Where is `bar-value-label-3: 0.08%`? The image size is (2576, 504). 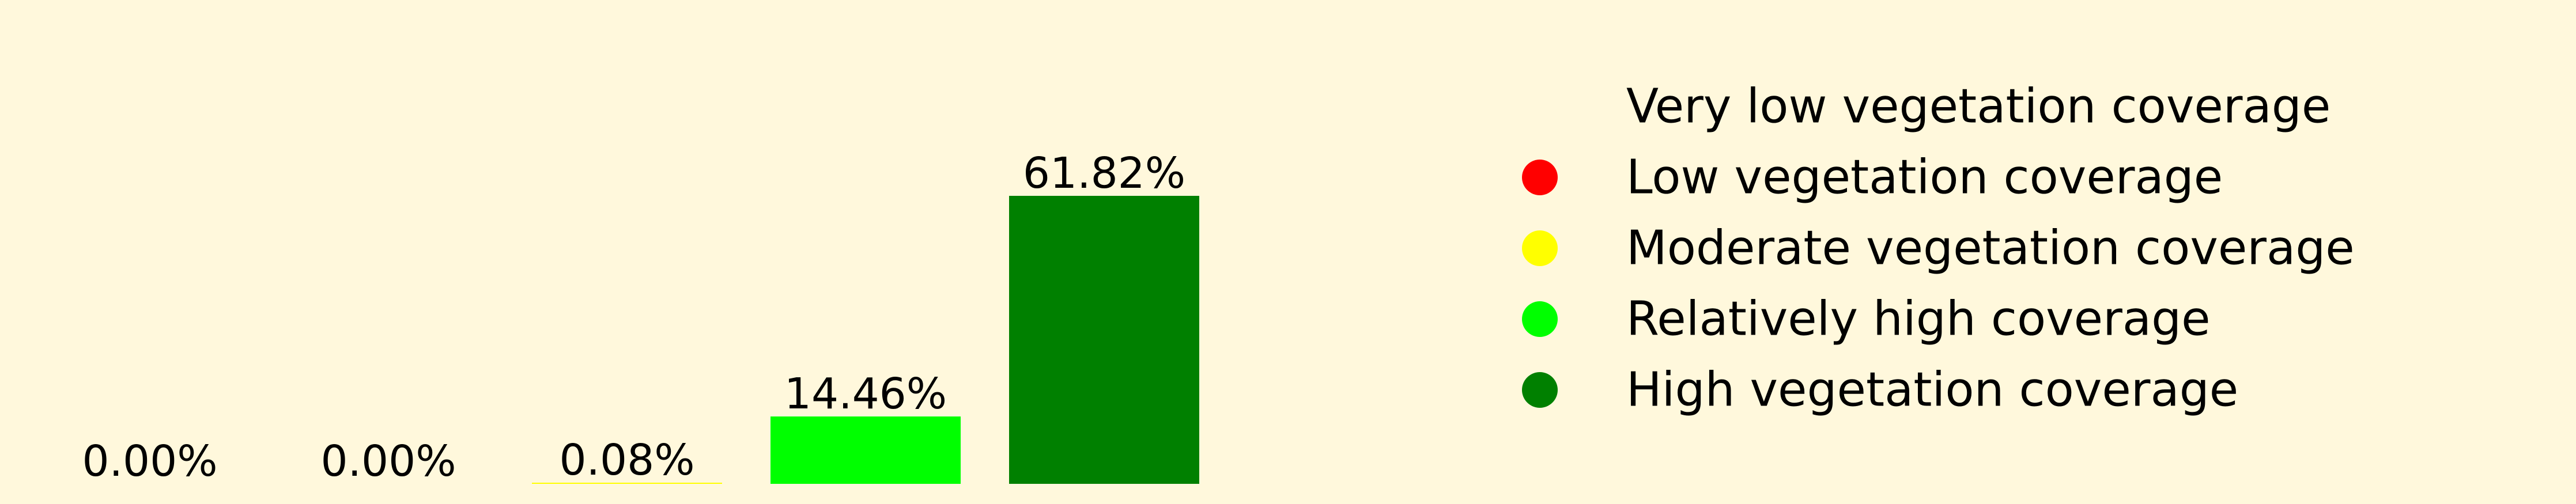
bar-value-label-3: 0.08% is located at coordinates (626, 460).